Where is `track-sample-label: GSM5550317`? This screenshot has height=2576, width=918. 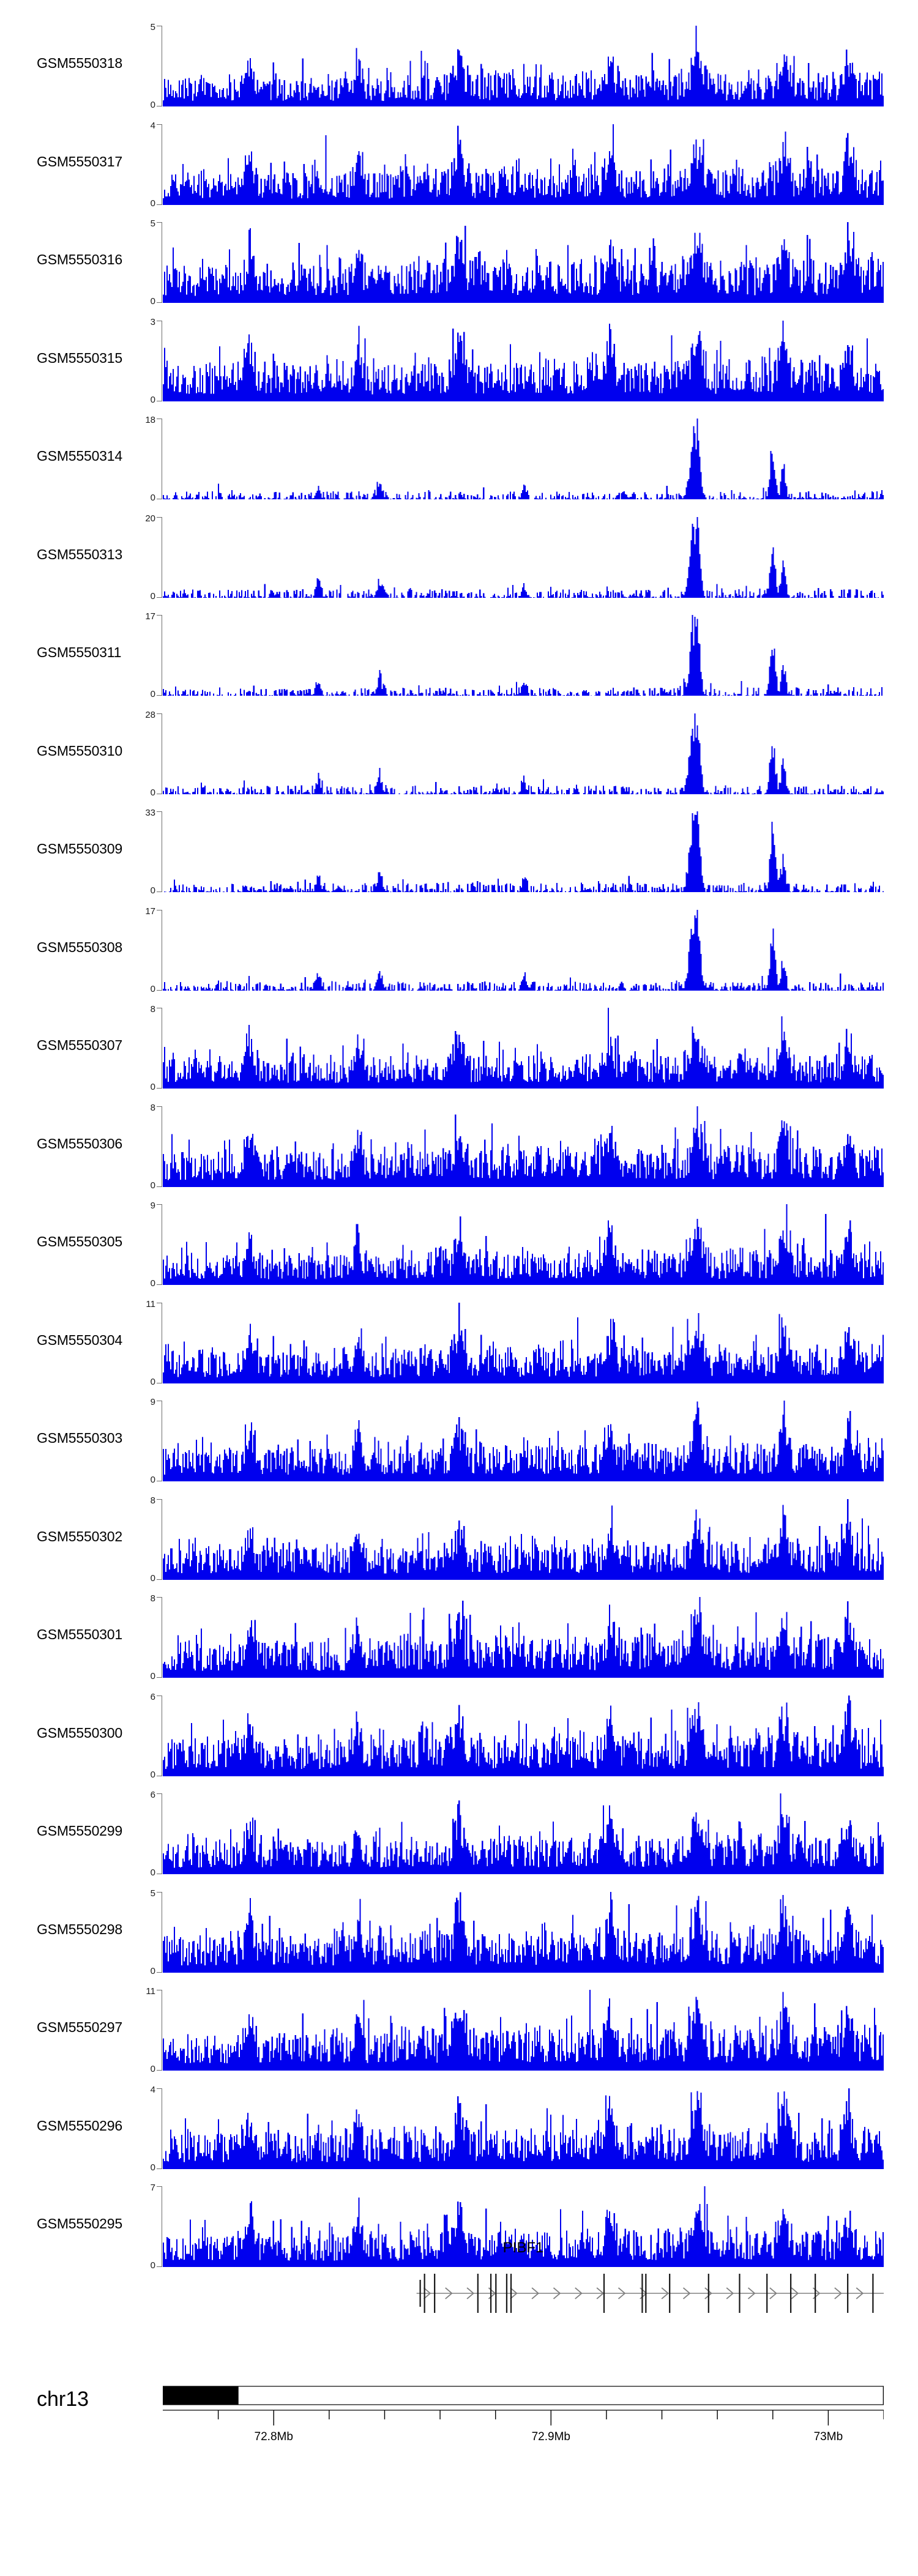 track-sample-label: GSM5550317 is located at coordinates (79, 161).